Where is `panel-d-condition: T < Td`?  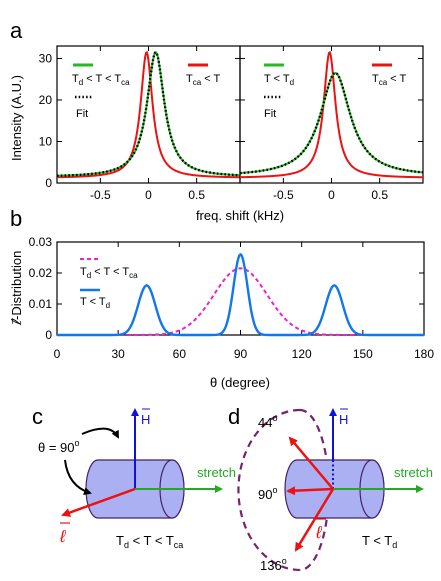
panel-d-condition: T < Td is located at coordinates (379, 541).